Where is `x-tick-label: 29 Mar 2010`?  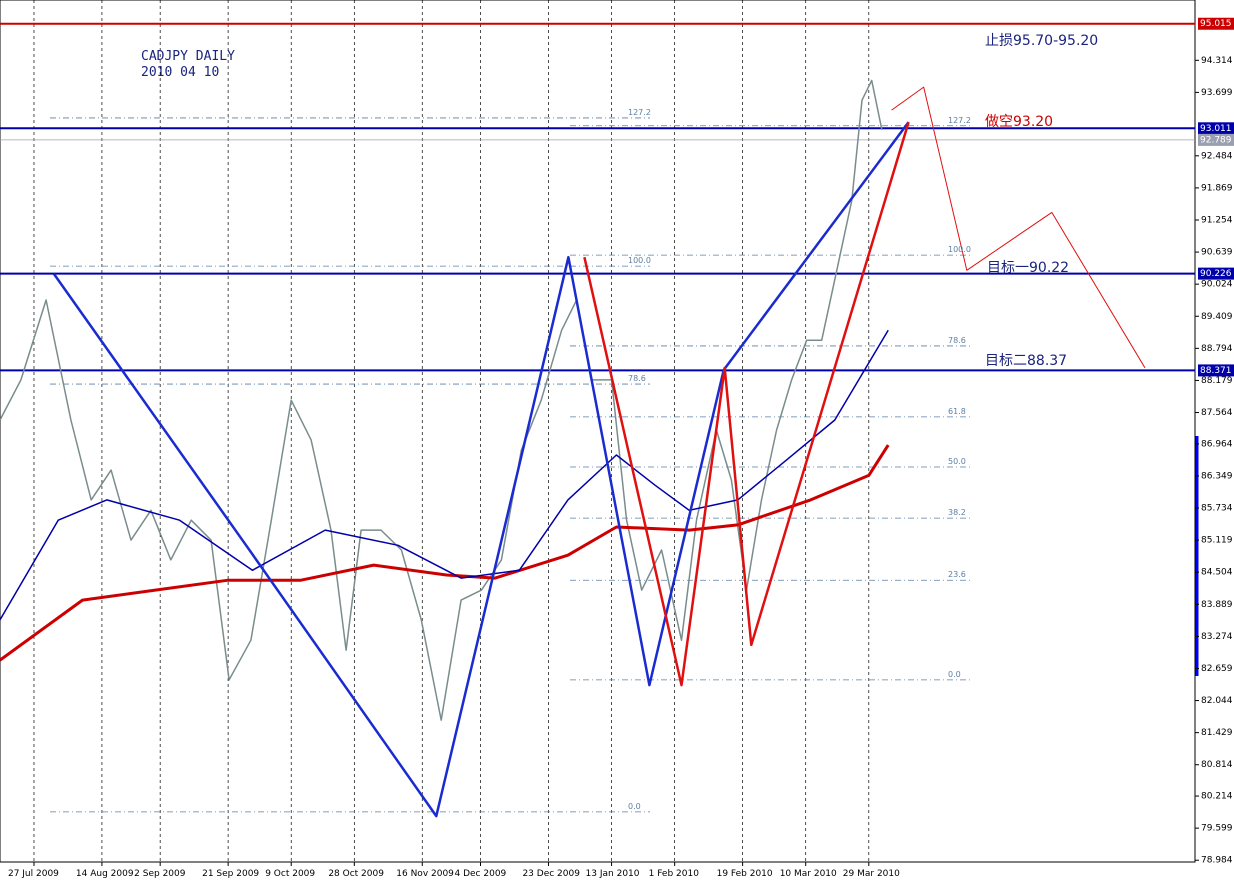
x-tick-label: 29 Mar 2010 is located at coordinates (871, 874).